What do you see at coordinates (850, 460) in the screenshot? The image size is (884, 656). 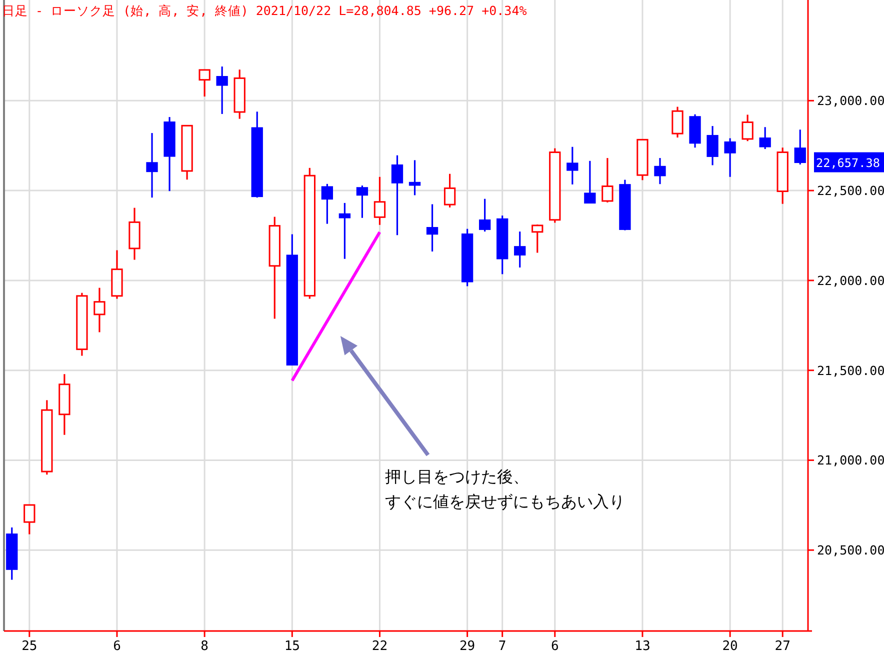 I see `y-tick-label: 21,000.00` at bounding box center [850, 460].